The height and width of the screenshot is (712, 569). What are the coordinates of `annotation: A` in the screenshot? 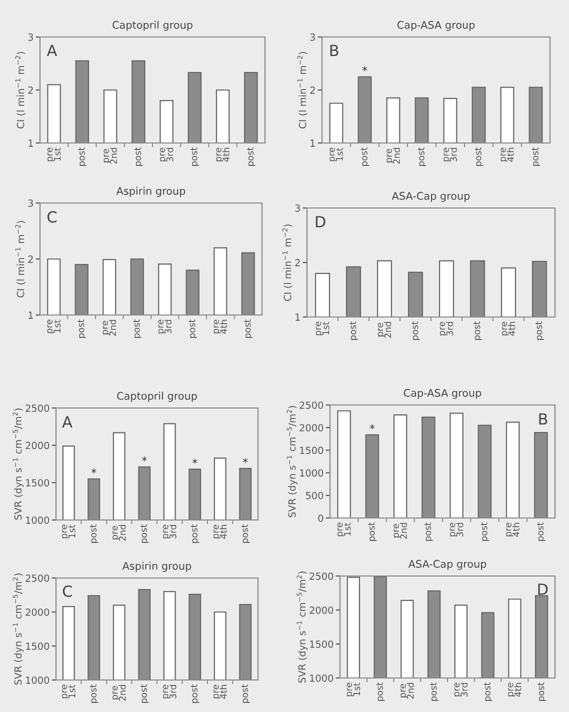 It's located at (52, 50).